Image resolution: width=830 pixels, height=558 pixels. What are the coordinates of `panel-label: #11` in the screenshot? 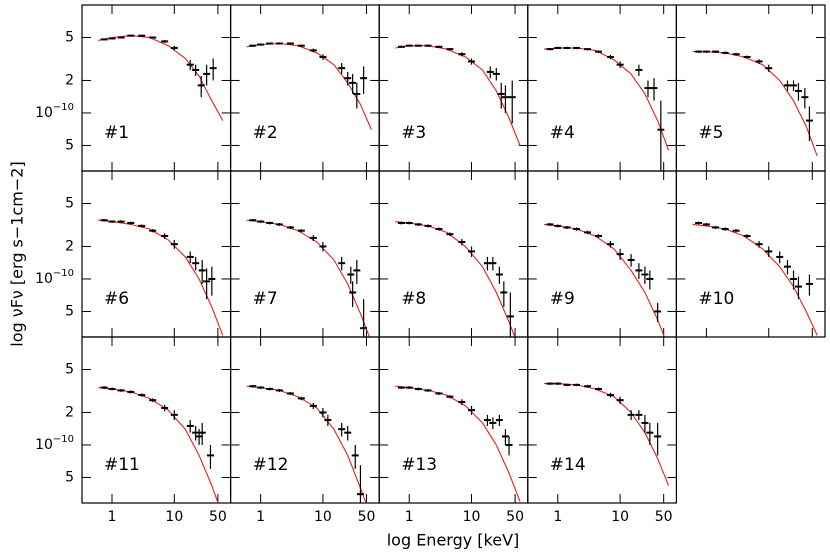 It's located at (122, 465).